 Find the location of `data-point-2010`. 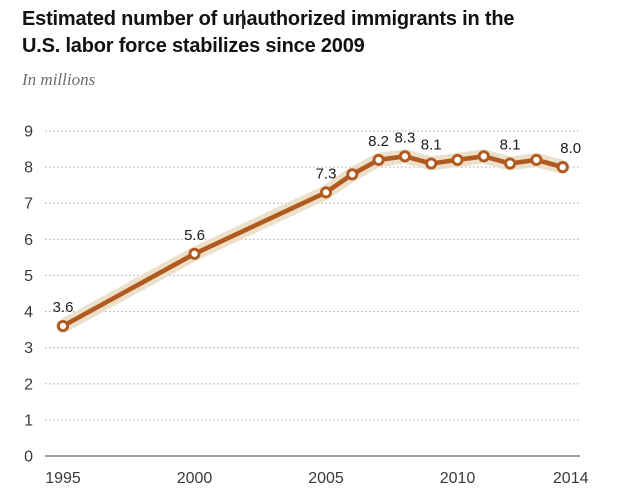

data-point-2010 is located at coordinates (457, 159).